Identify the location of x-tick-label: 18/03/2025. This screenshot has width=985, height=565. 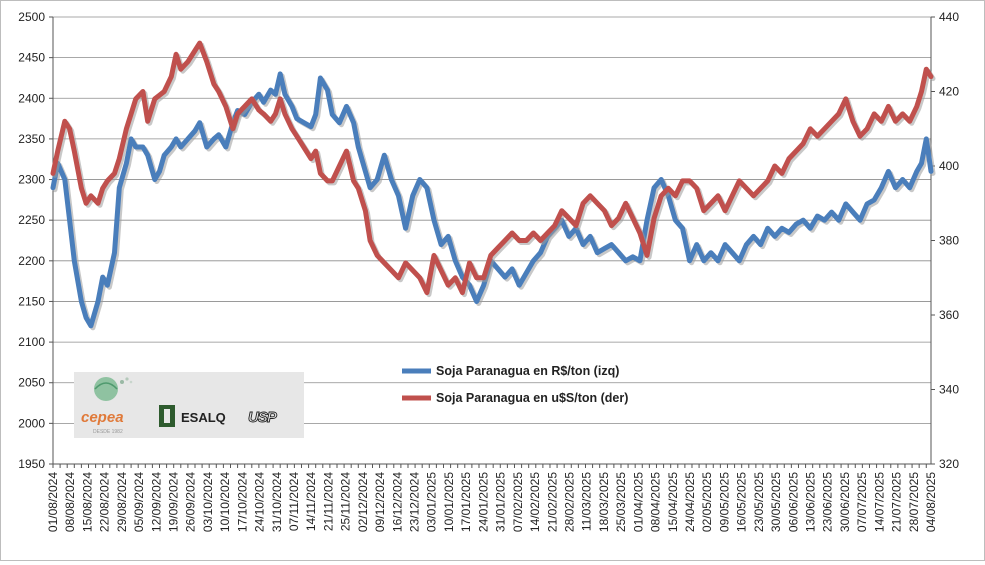
(604, 502).